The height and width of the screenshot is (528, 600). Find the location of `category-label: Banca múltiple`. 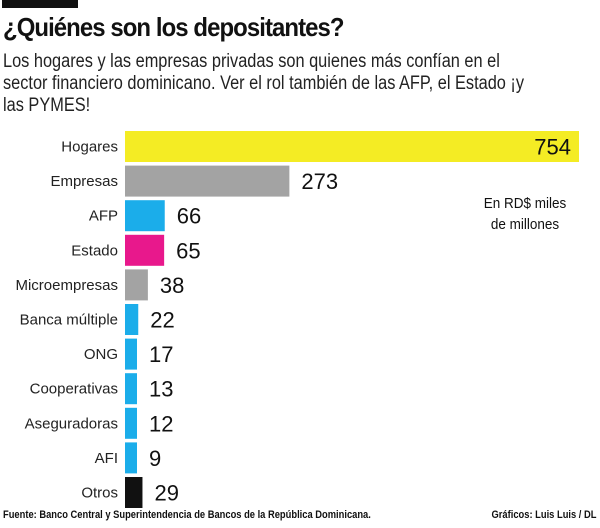

category-label: Banca múltiple is located at coordinates (69, 320).